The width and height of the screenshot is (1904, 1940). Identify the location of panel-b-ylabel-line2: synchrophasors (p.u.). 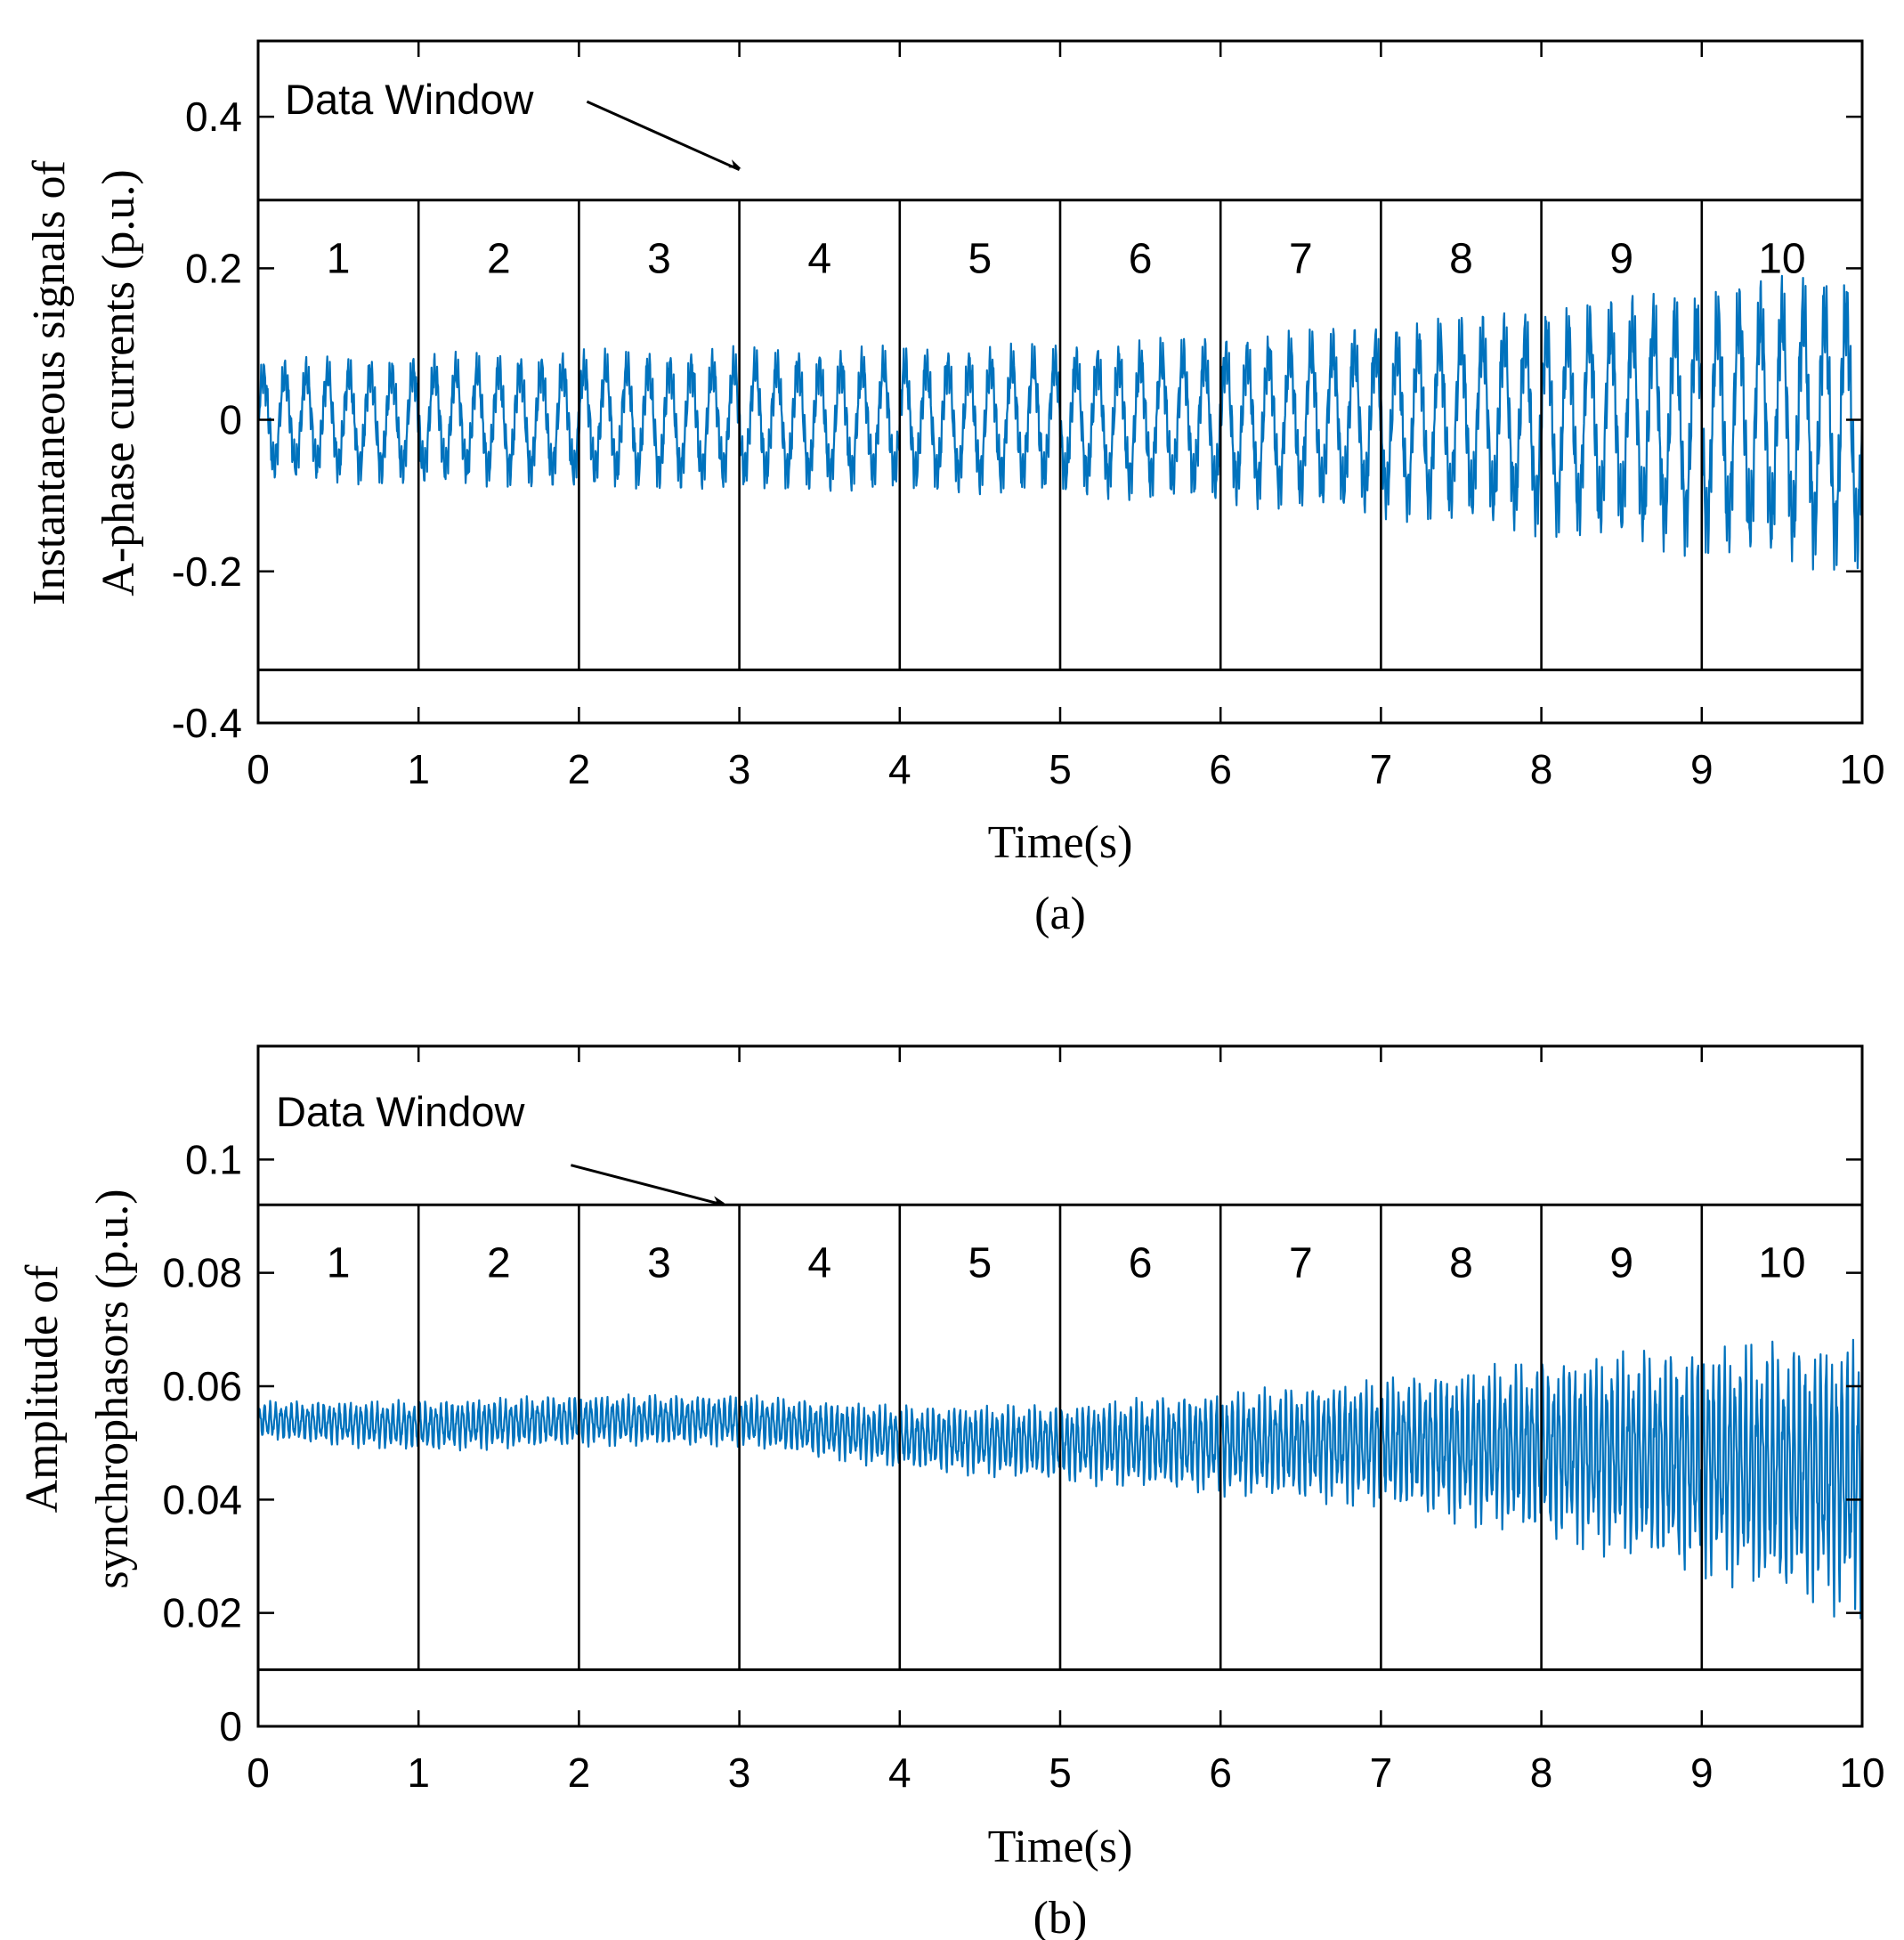
(112, 1388).